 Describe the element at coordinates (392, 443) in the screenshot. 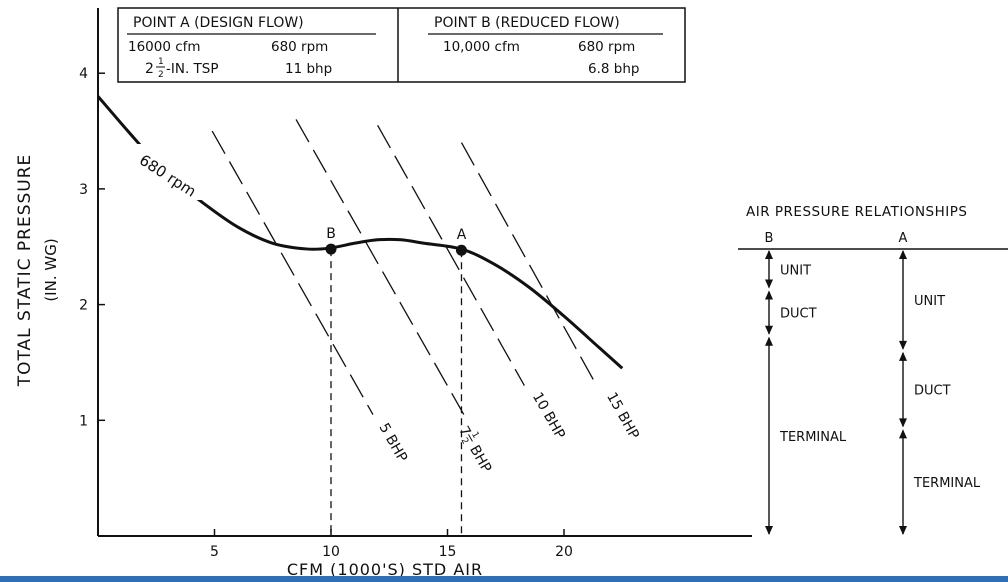

I see `bhp-label-0: 5 BHP` at that location.